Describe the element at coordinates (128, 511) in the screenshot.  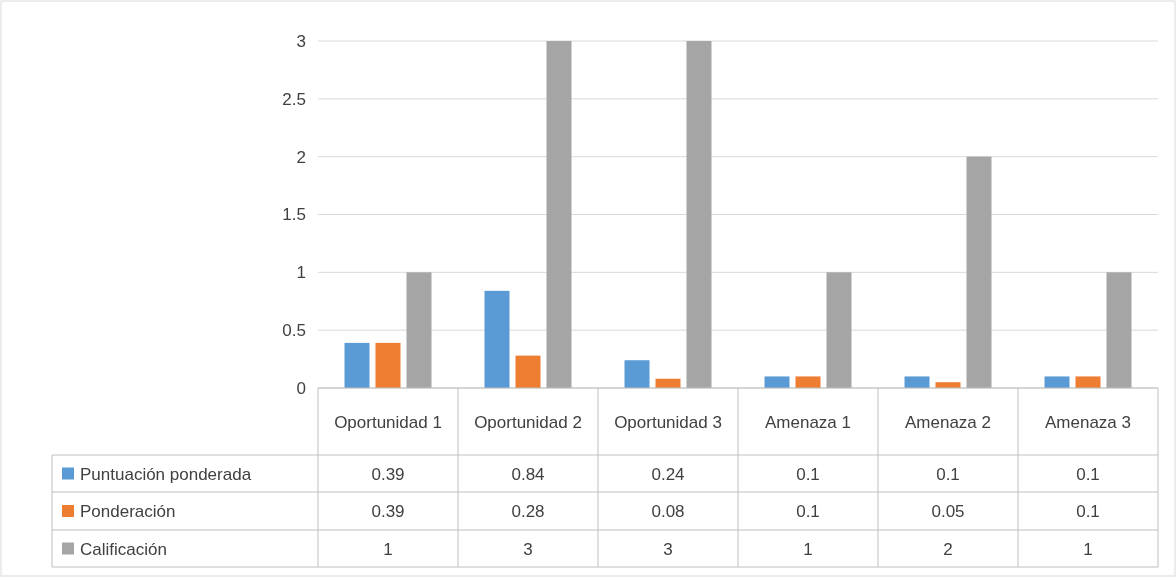
I see `legend-label: Ponderación` at that location.